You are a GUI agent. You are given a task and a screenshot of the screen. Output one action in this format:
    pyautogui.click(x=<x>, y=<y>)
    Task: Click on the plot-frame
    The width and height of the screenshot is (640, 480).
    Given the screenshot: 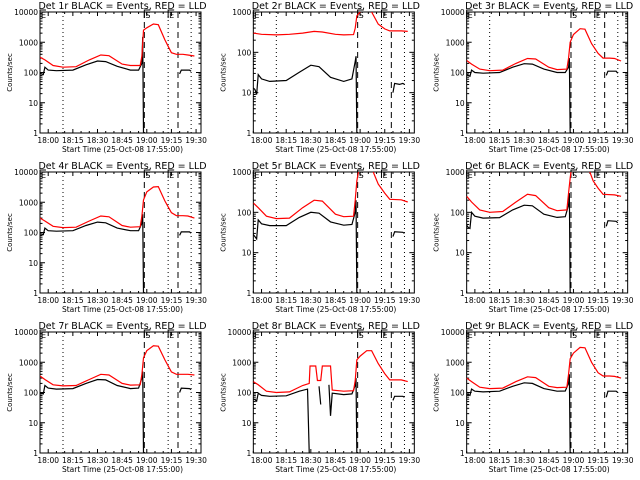 What is the action you would take?
    pyautogui.click(x=120, y=232)
    